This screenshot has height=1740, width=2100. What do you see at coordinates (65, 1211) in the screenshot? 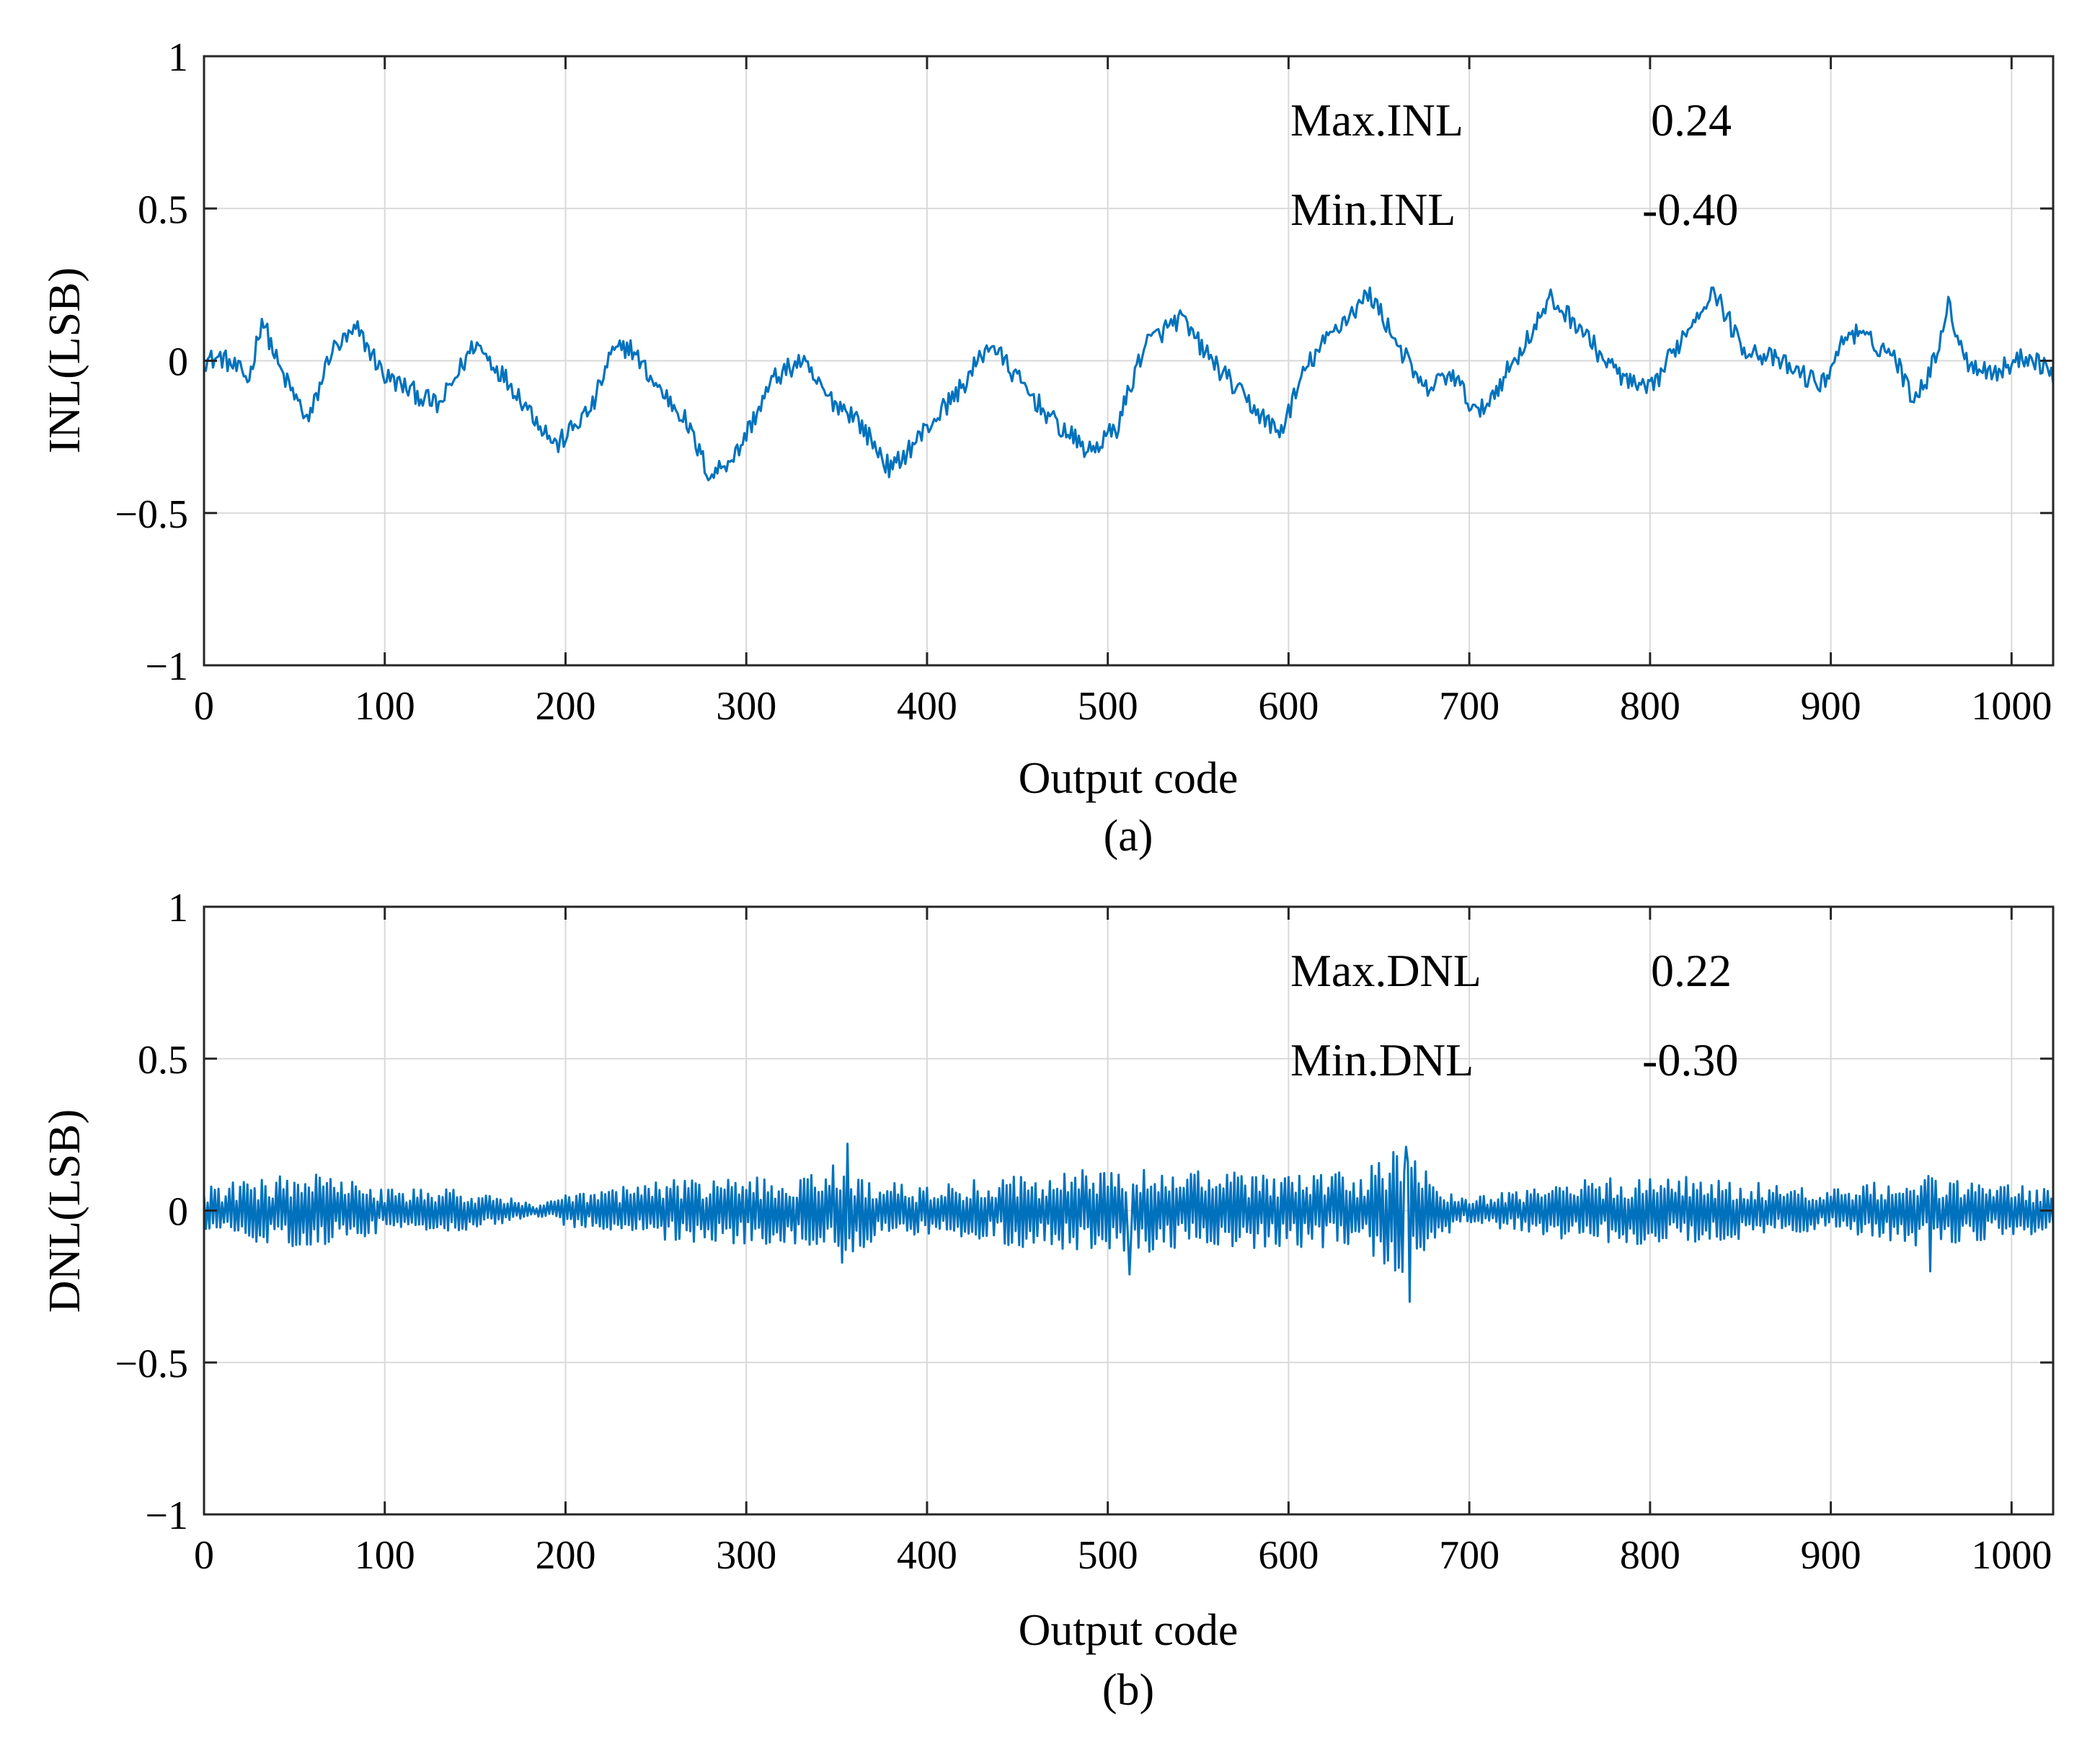
I see `dnl-ylabel: DNL(LSB)` at bounding box center [65, 1211].